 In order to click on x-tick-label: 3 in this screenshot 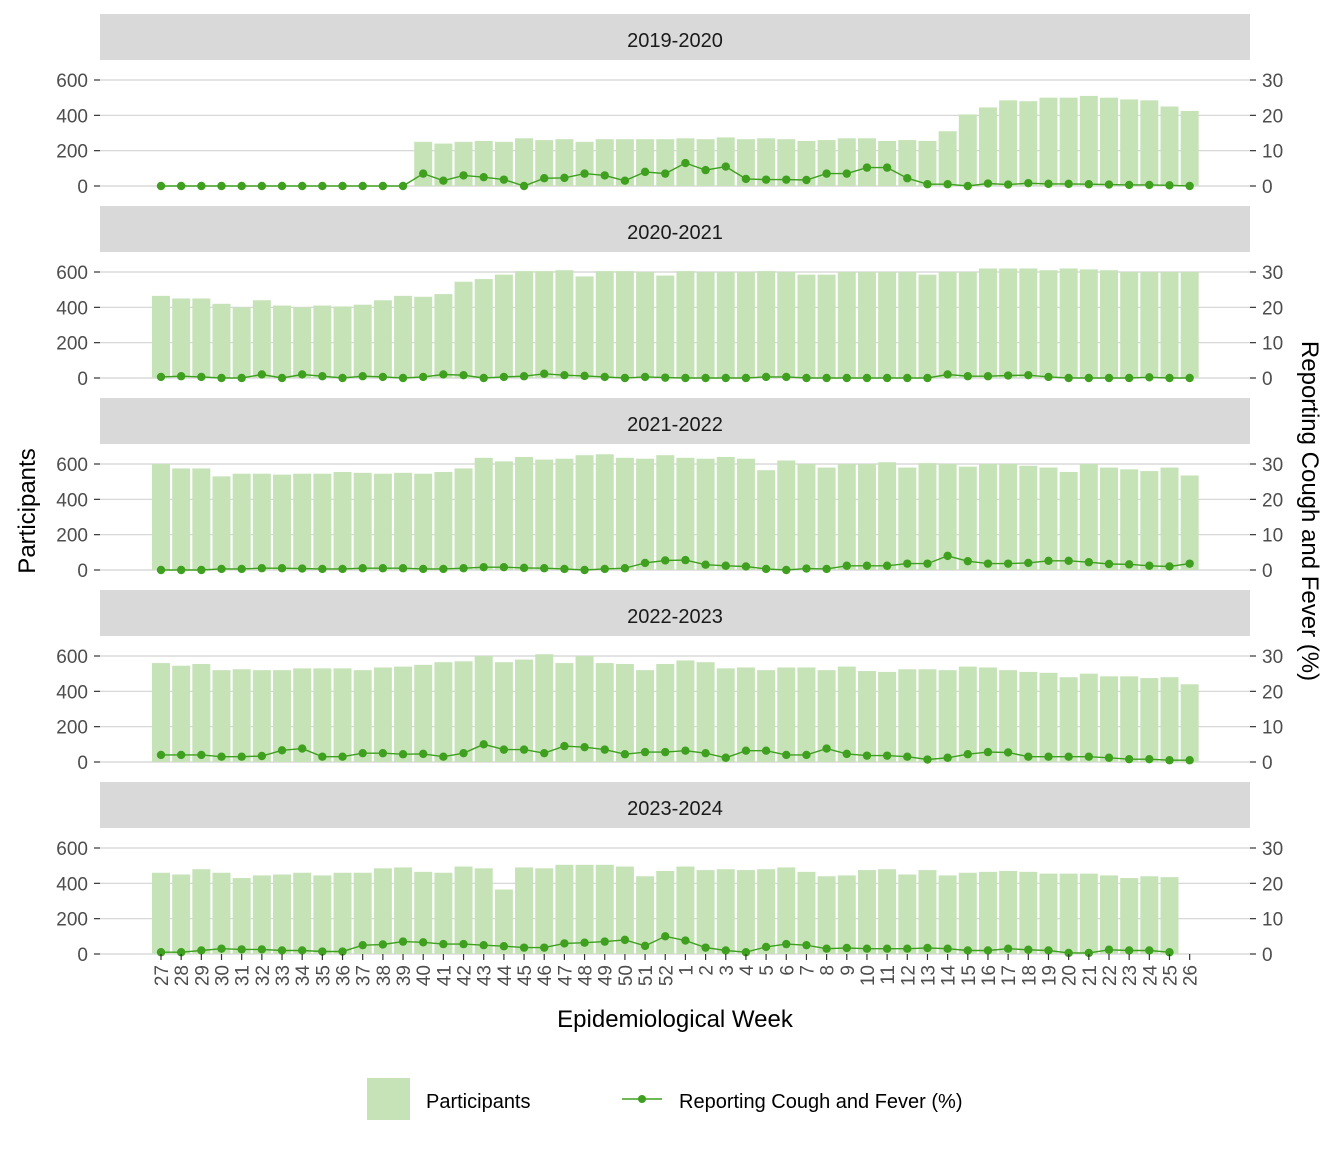, I will do `click(727, 970)`.